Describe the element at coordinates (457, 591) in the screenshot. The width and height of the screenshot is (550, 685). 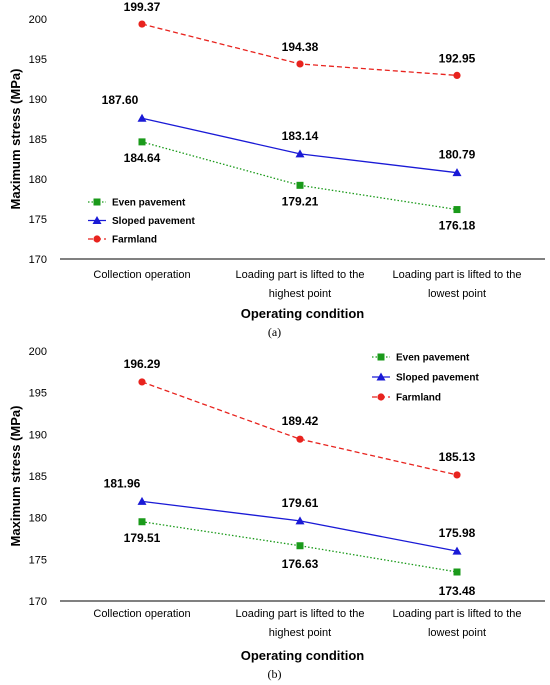
I see `data-label: 173.48` at that location.